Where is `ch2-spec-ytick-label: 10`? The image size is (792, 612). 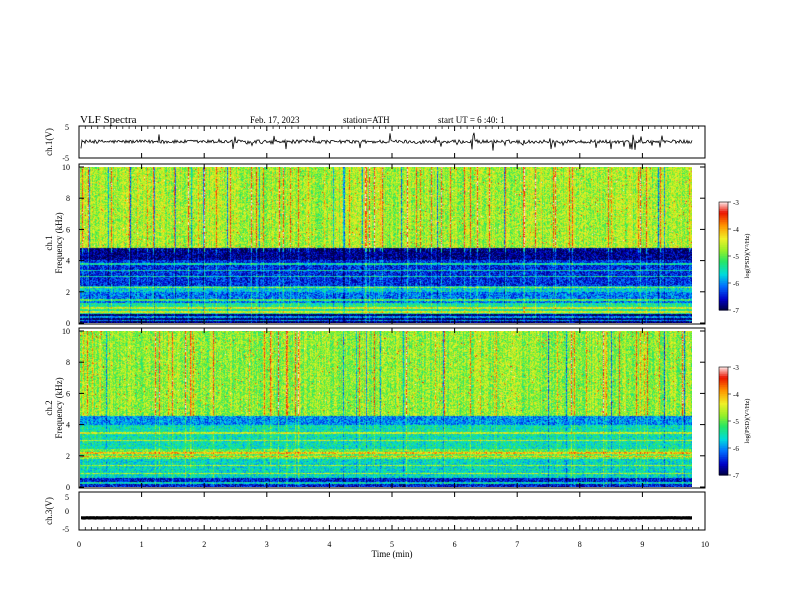 ch2-spec-ytick-label: 10 is located at coordinates (66, 331).